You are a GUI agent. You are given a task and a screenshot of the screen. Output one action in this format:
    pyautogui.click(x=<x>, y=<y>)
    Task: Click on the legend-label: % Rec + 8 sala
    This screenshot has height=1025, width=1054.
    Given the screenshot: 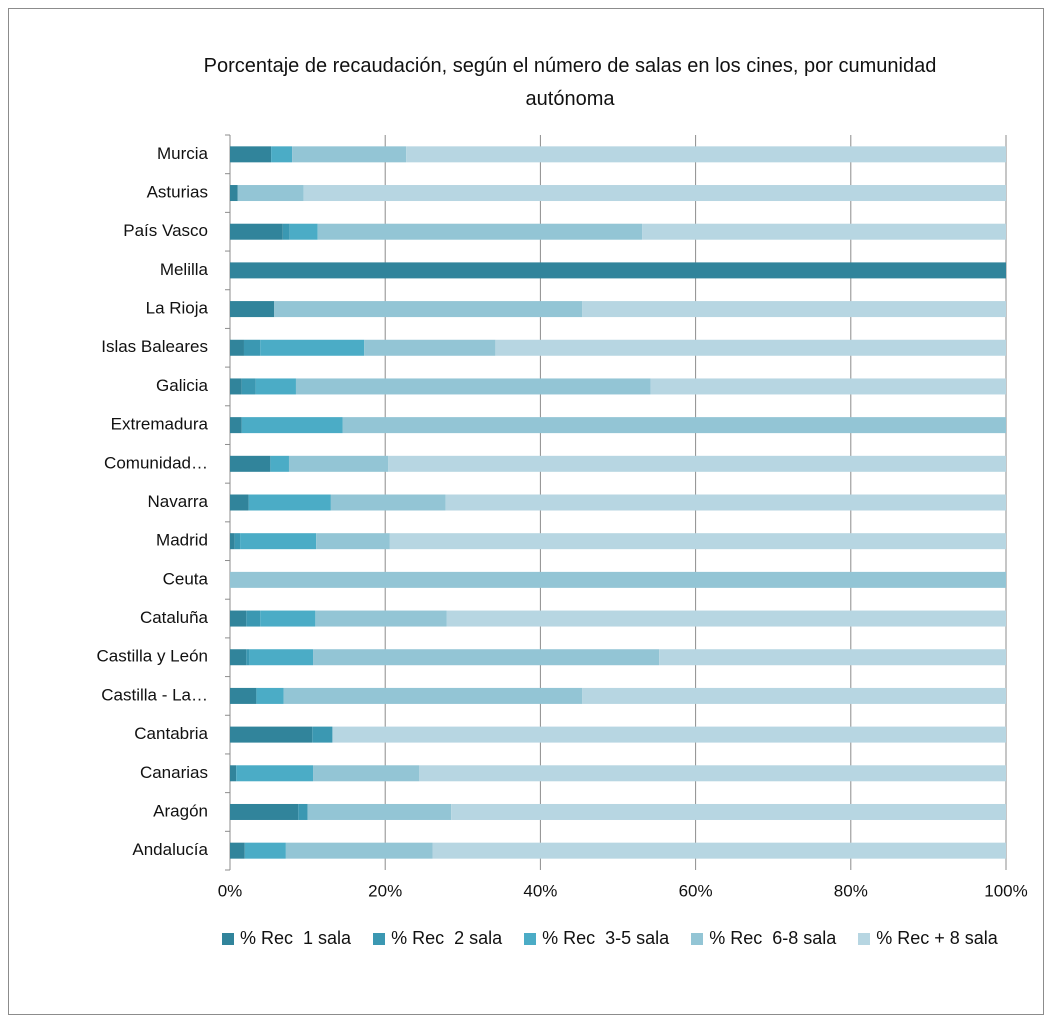 What is the action you would take?
    pyautogui.click(x=937, y=938)
    